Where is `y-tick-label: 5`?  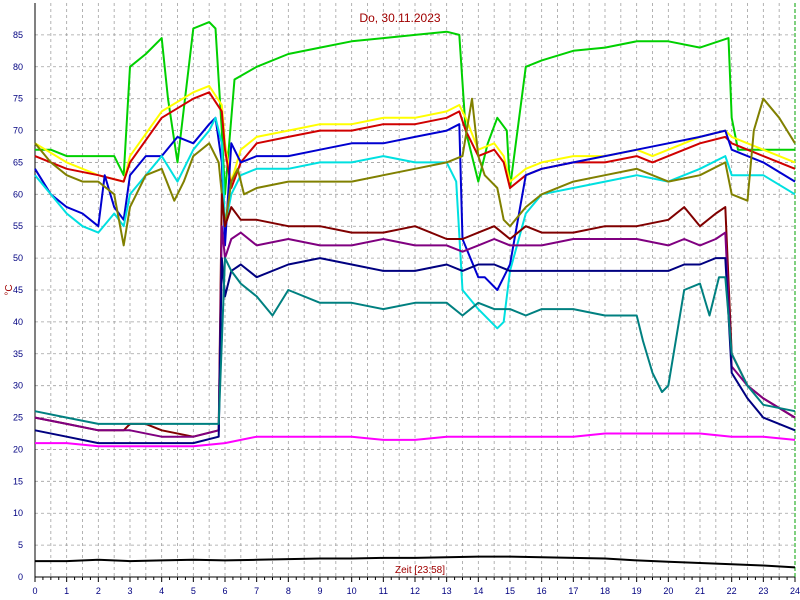
y-tick-label: 5 is located at coordinates (20, 545).